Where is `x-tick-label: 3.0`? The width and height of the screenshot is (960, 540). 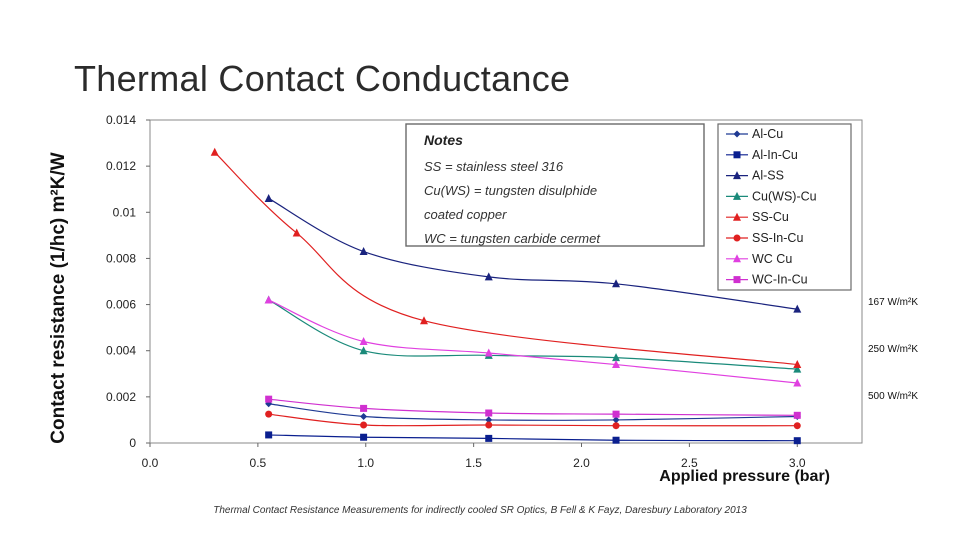 x-tick-label: 3.0 is located at coordinates (797, 463).